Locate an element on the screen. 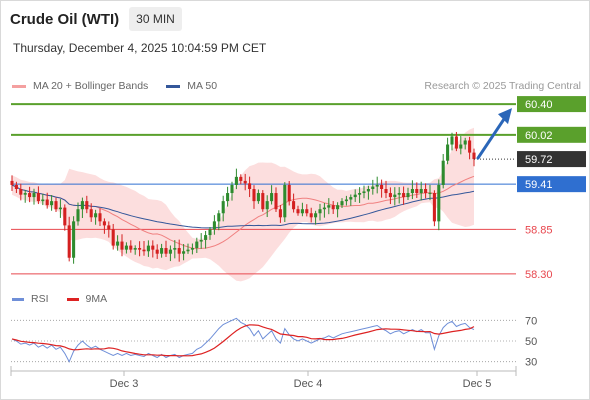 This screenshot has width=590, height=400. level-label-58.85: 58.85 is located at coordinates (539, 230).